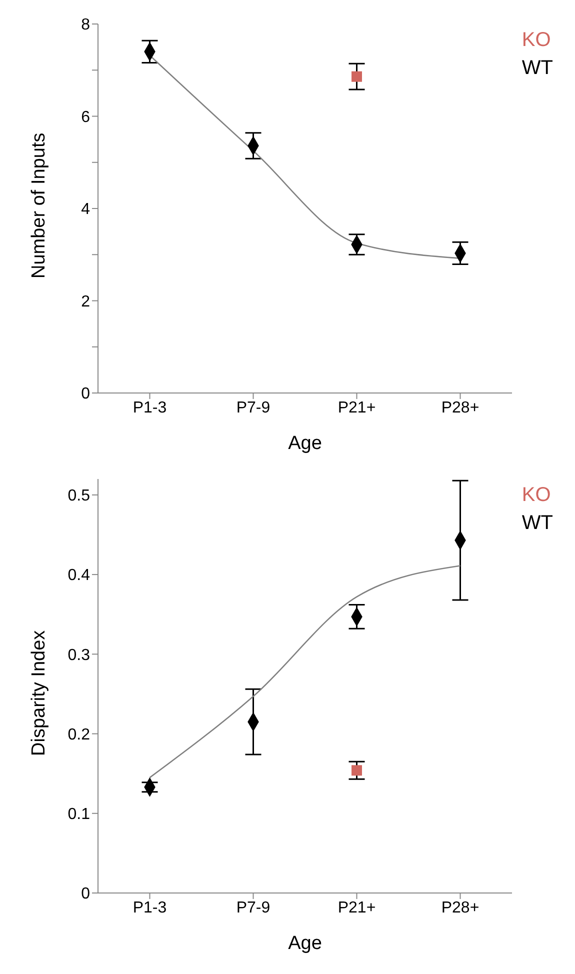 The width and height of the screenshot is (575, 974). I want to click on y-tick-label: 0.2, so click(79, 735).